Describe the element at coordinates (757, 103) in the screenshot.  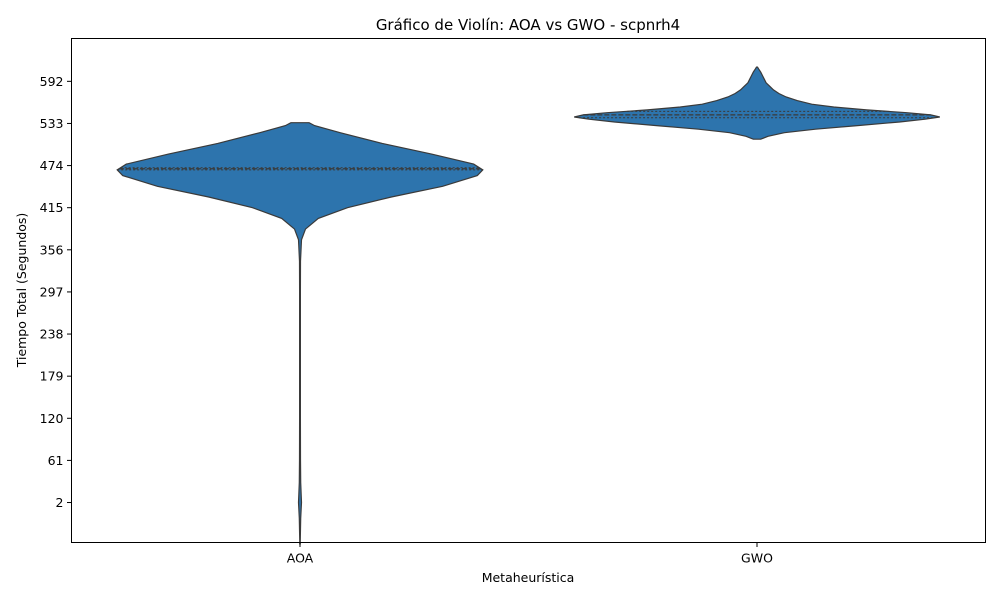
I see `violin-gwo` at that location.